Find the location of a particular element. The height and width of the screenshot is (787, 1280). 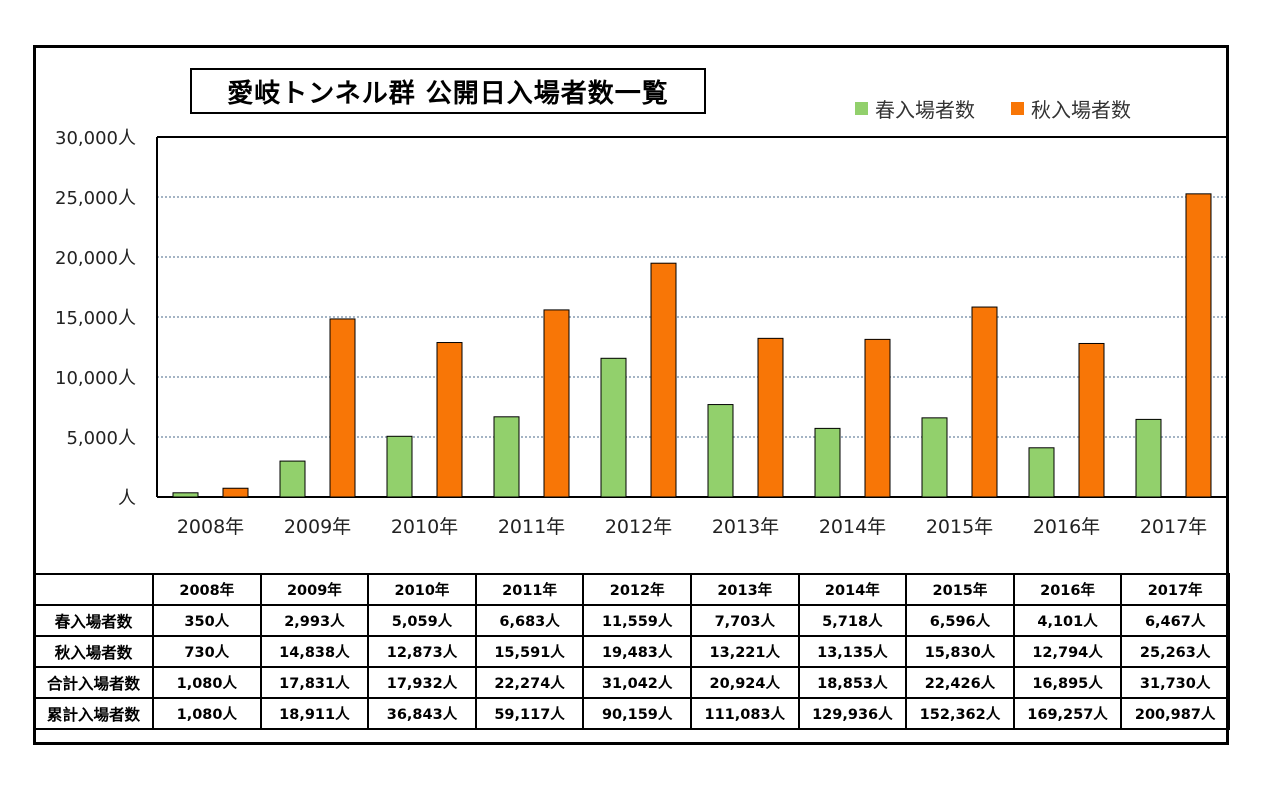

table-cell: 20,924人 is located at coordinates (744, 682).